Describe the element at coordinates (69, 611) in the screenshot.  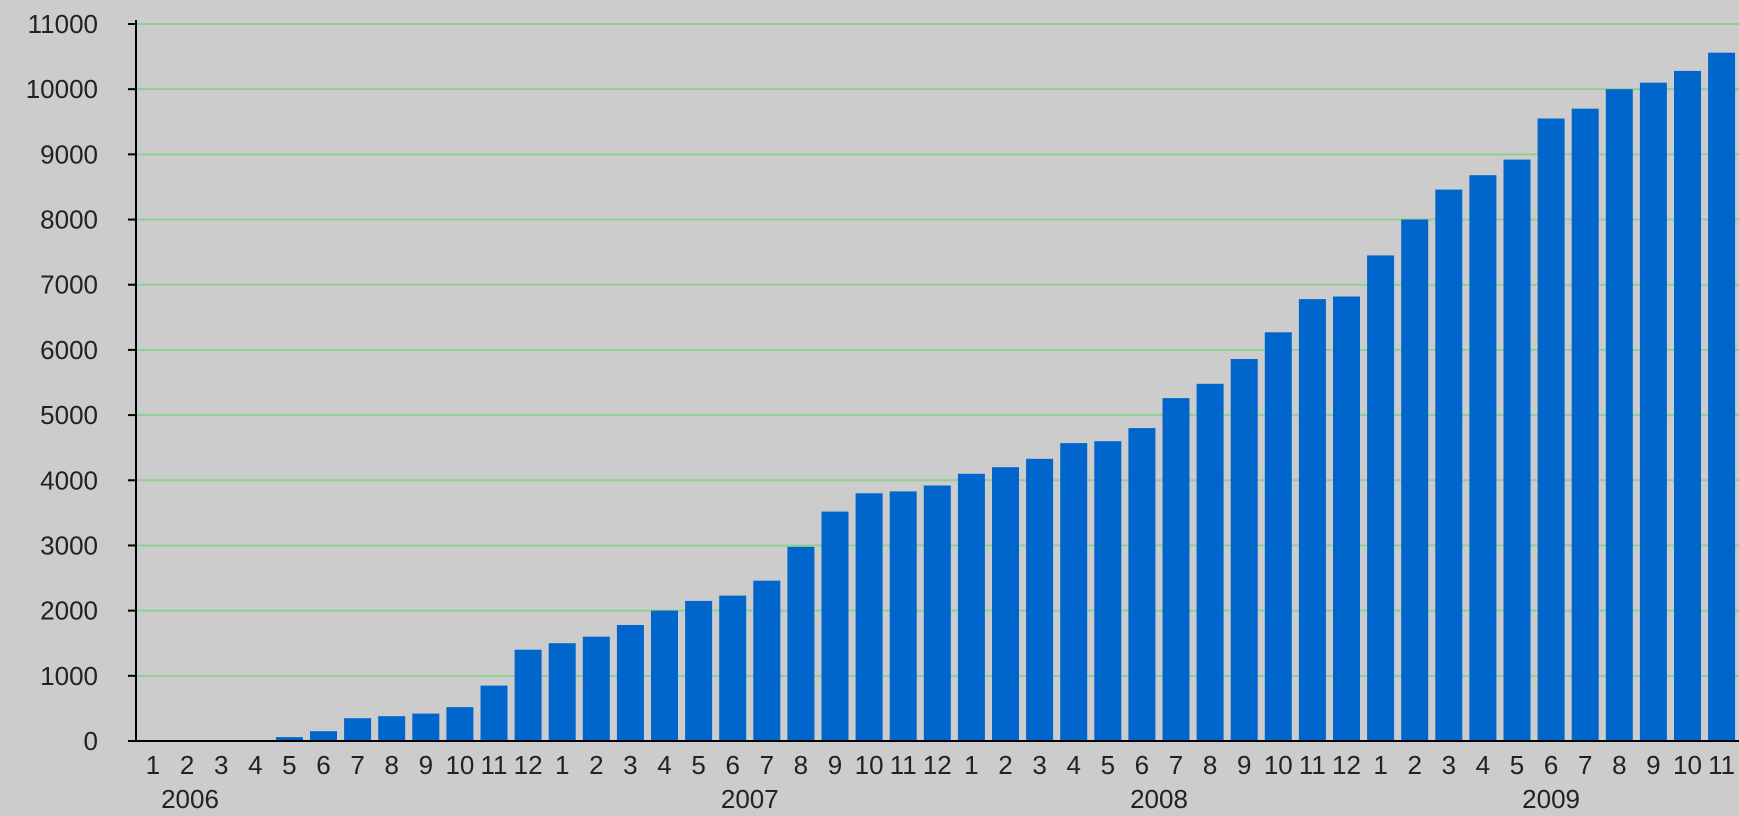
I see `y-tick-label: 2000` at that location.